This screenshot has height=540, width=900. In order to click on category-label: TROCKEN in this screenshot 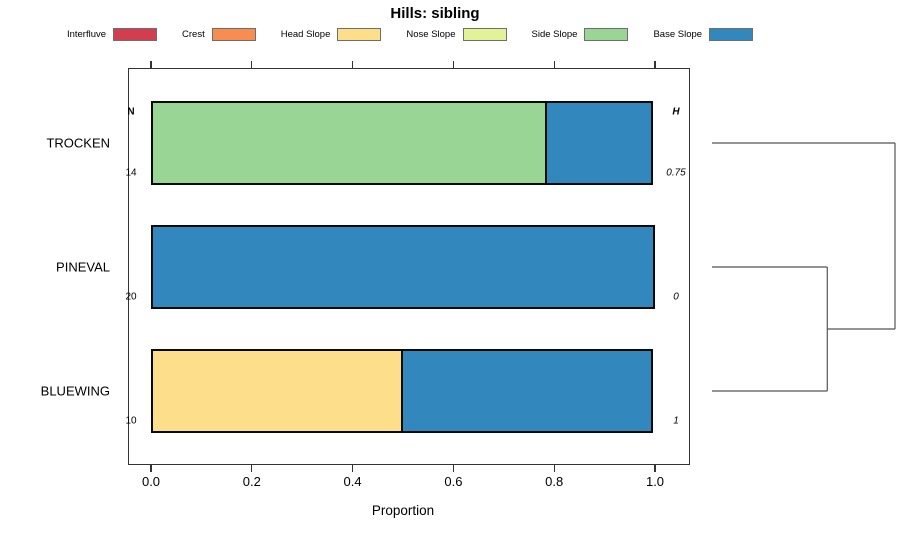, I will do `click(78, 143)`.